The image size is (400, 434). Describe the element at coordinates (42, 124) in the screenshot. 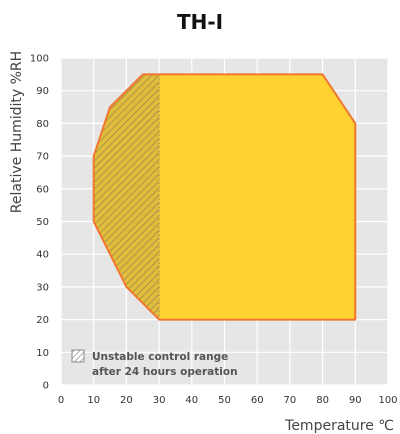

I see `y-tick-label: 80` at that location.